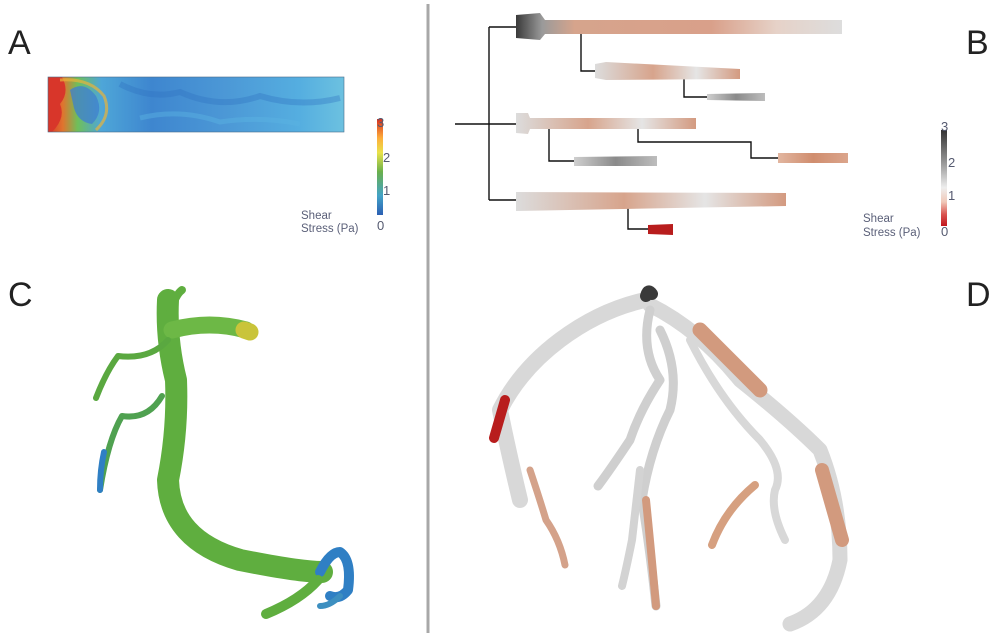  Describe the element at coordinates (892, 233) in the screenshot. I see `colorbar-b-title-line2: Stress (Pa)` at that location.